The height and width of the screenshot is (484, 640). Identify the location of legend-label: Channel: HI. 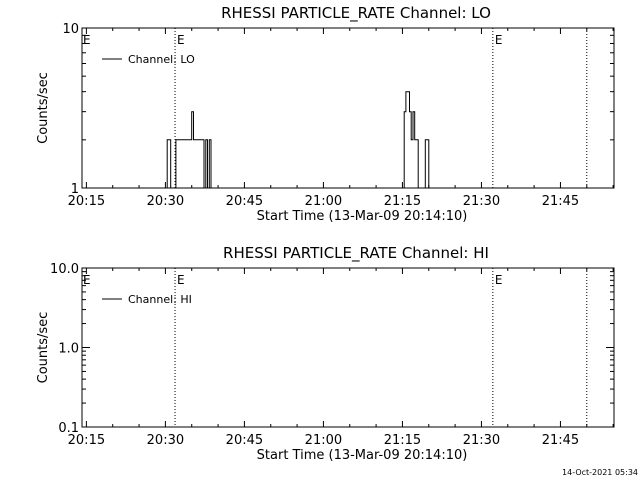
(160, 299).